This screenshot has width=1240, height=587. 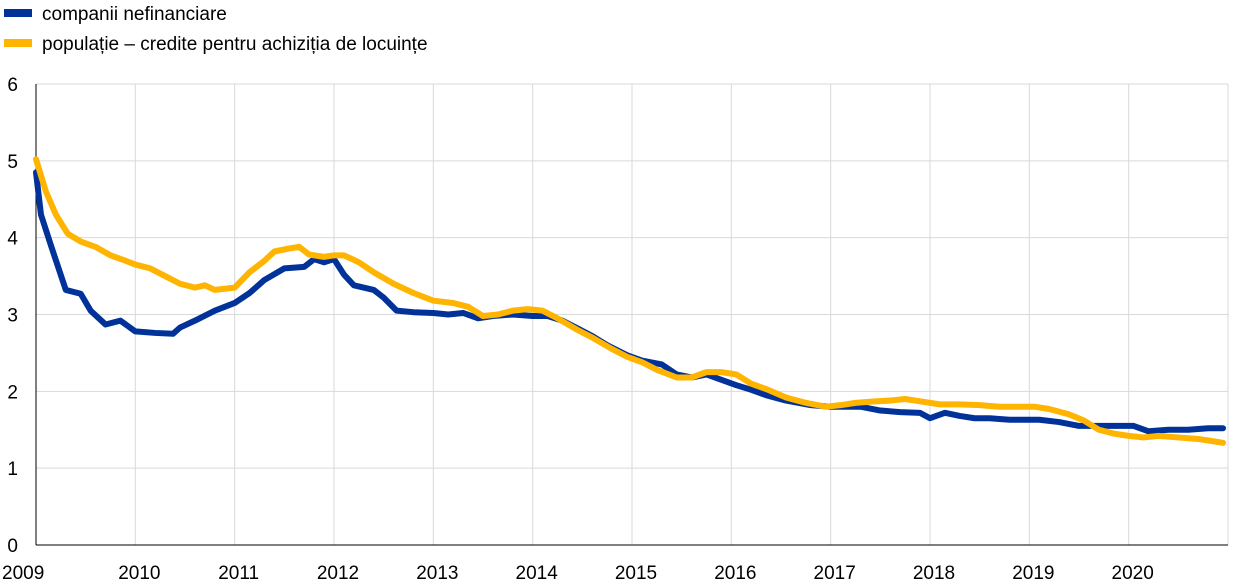 What do you see at coordinates (735, 573) in the screenshot?
I see `x-tick-label-2016: 2016` at bounding box center [735, 573].